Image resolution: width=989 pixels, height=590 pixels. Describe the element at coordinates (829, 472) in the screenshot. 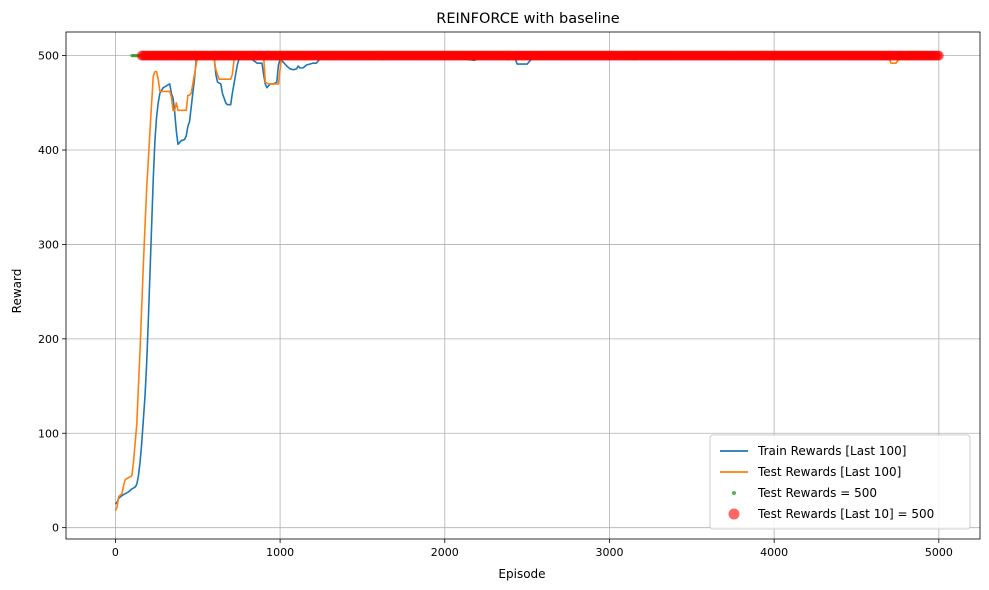

I see `legend-label-1: Test Rewards [Last 100]` at that location.